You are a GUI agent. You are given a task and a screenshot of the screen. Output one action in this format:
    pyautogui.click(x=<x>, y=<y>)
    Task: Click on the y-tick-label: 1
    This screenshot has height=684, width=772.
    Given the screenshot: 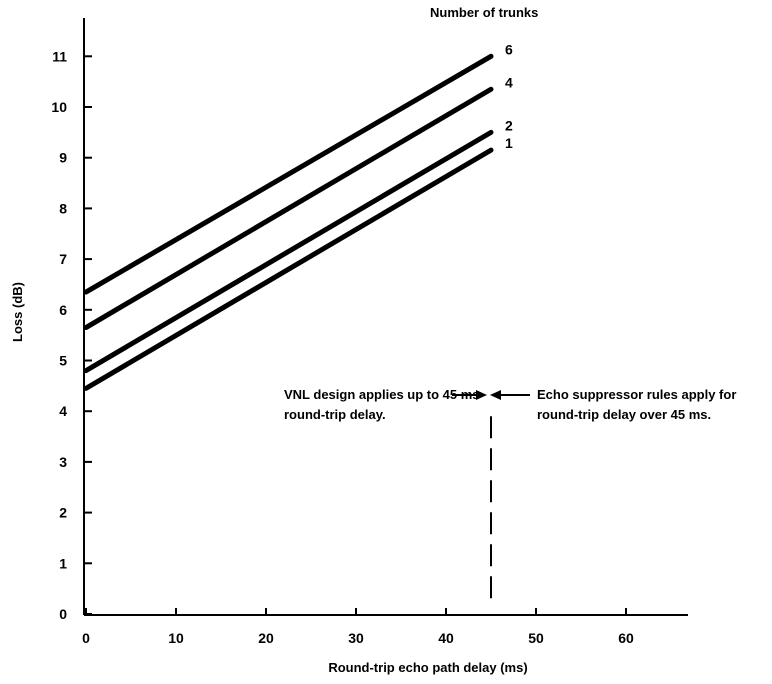 What is the action you would take?
    pyautogui.click(x=63, y=563)
    